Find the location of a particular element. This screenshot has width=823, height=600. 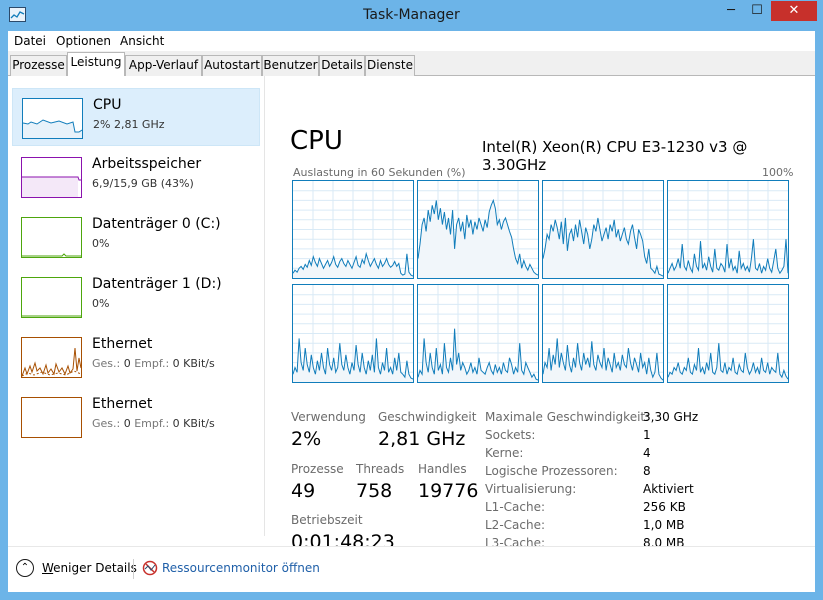

send-label: Ges.: is located at coordinates (106, 363).